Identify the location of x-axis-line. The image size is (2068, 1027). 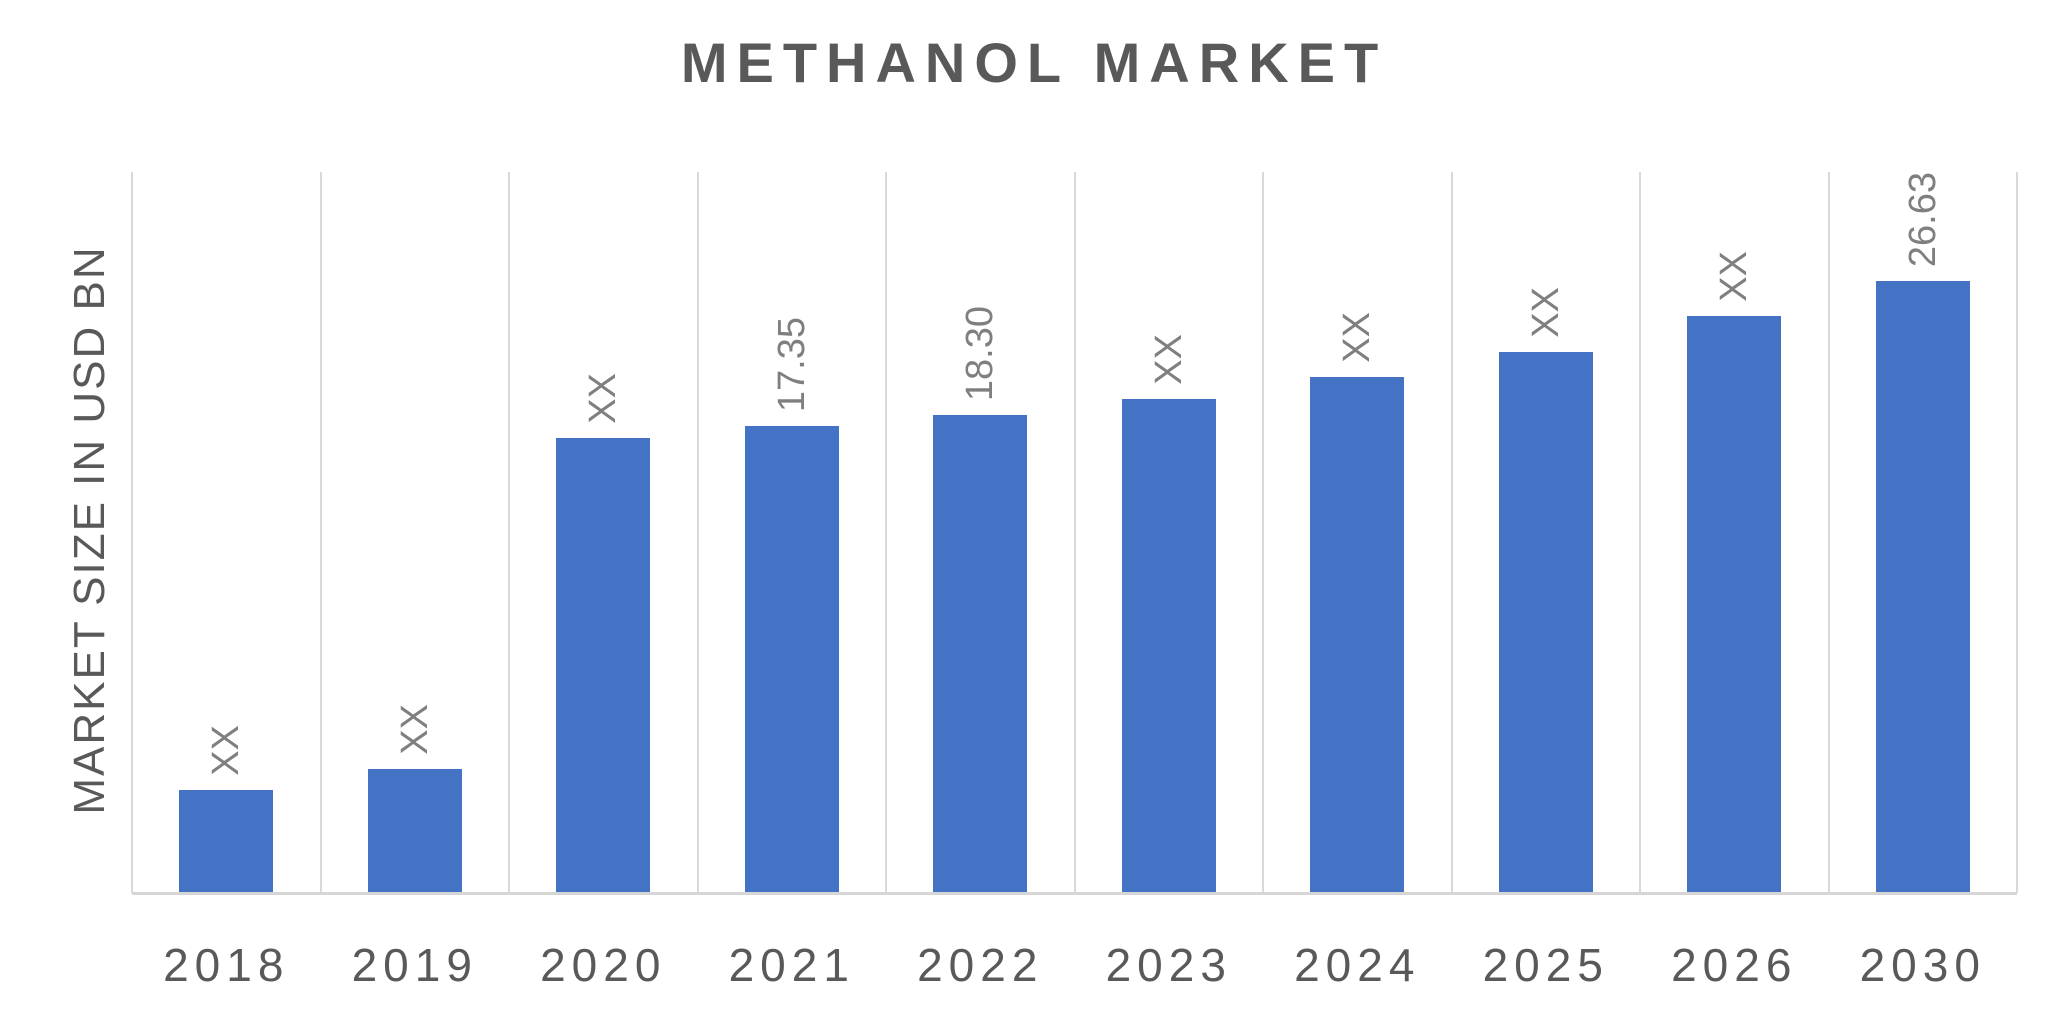
(1074, 893).